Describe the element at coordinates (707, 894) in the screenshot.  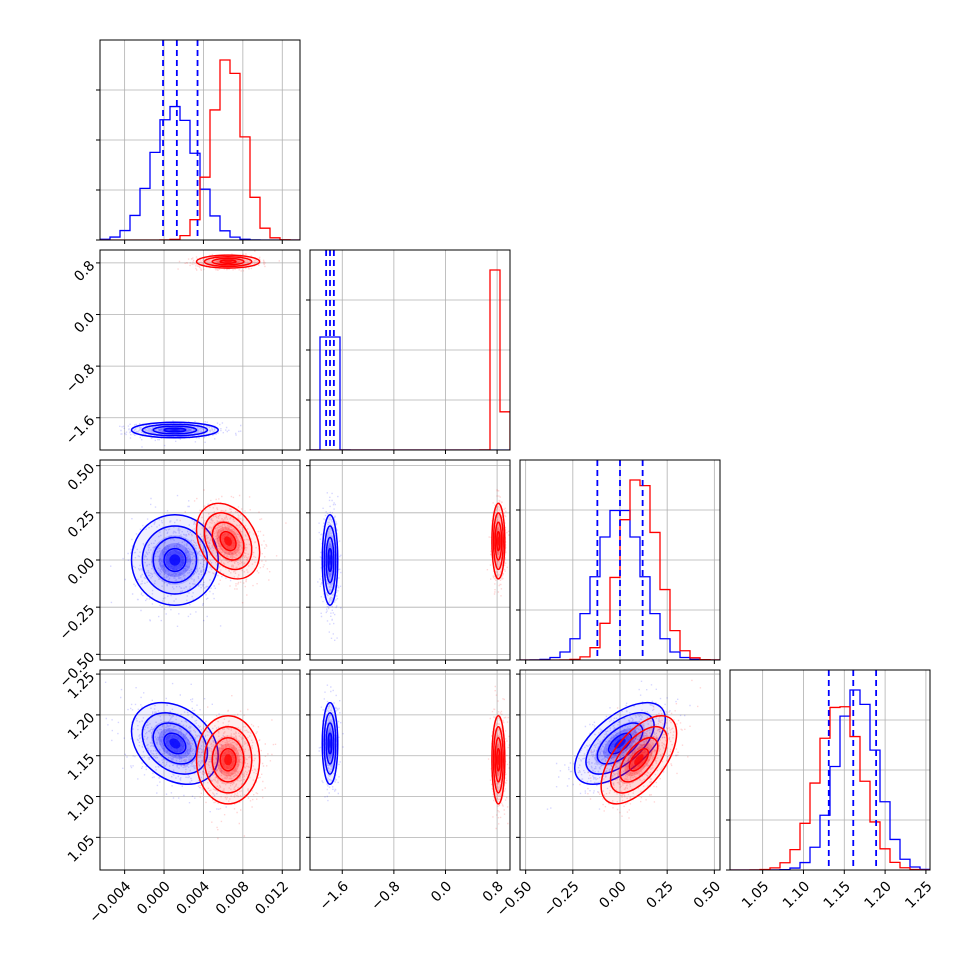
I see `x-tick-label-2-4: 0.50` at that location.